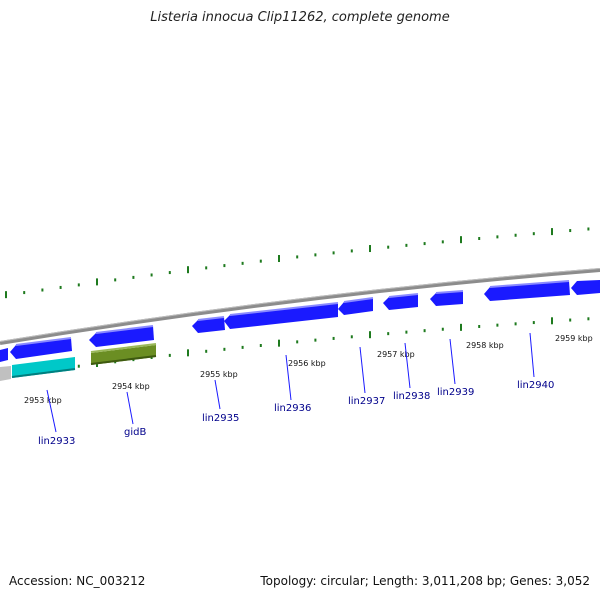 The height and width of the screenshot is (600, 600). Describe the element at coordinates (297, 263) in the screenshot. I see `upper-tick-row` at that location.